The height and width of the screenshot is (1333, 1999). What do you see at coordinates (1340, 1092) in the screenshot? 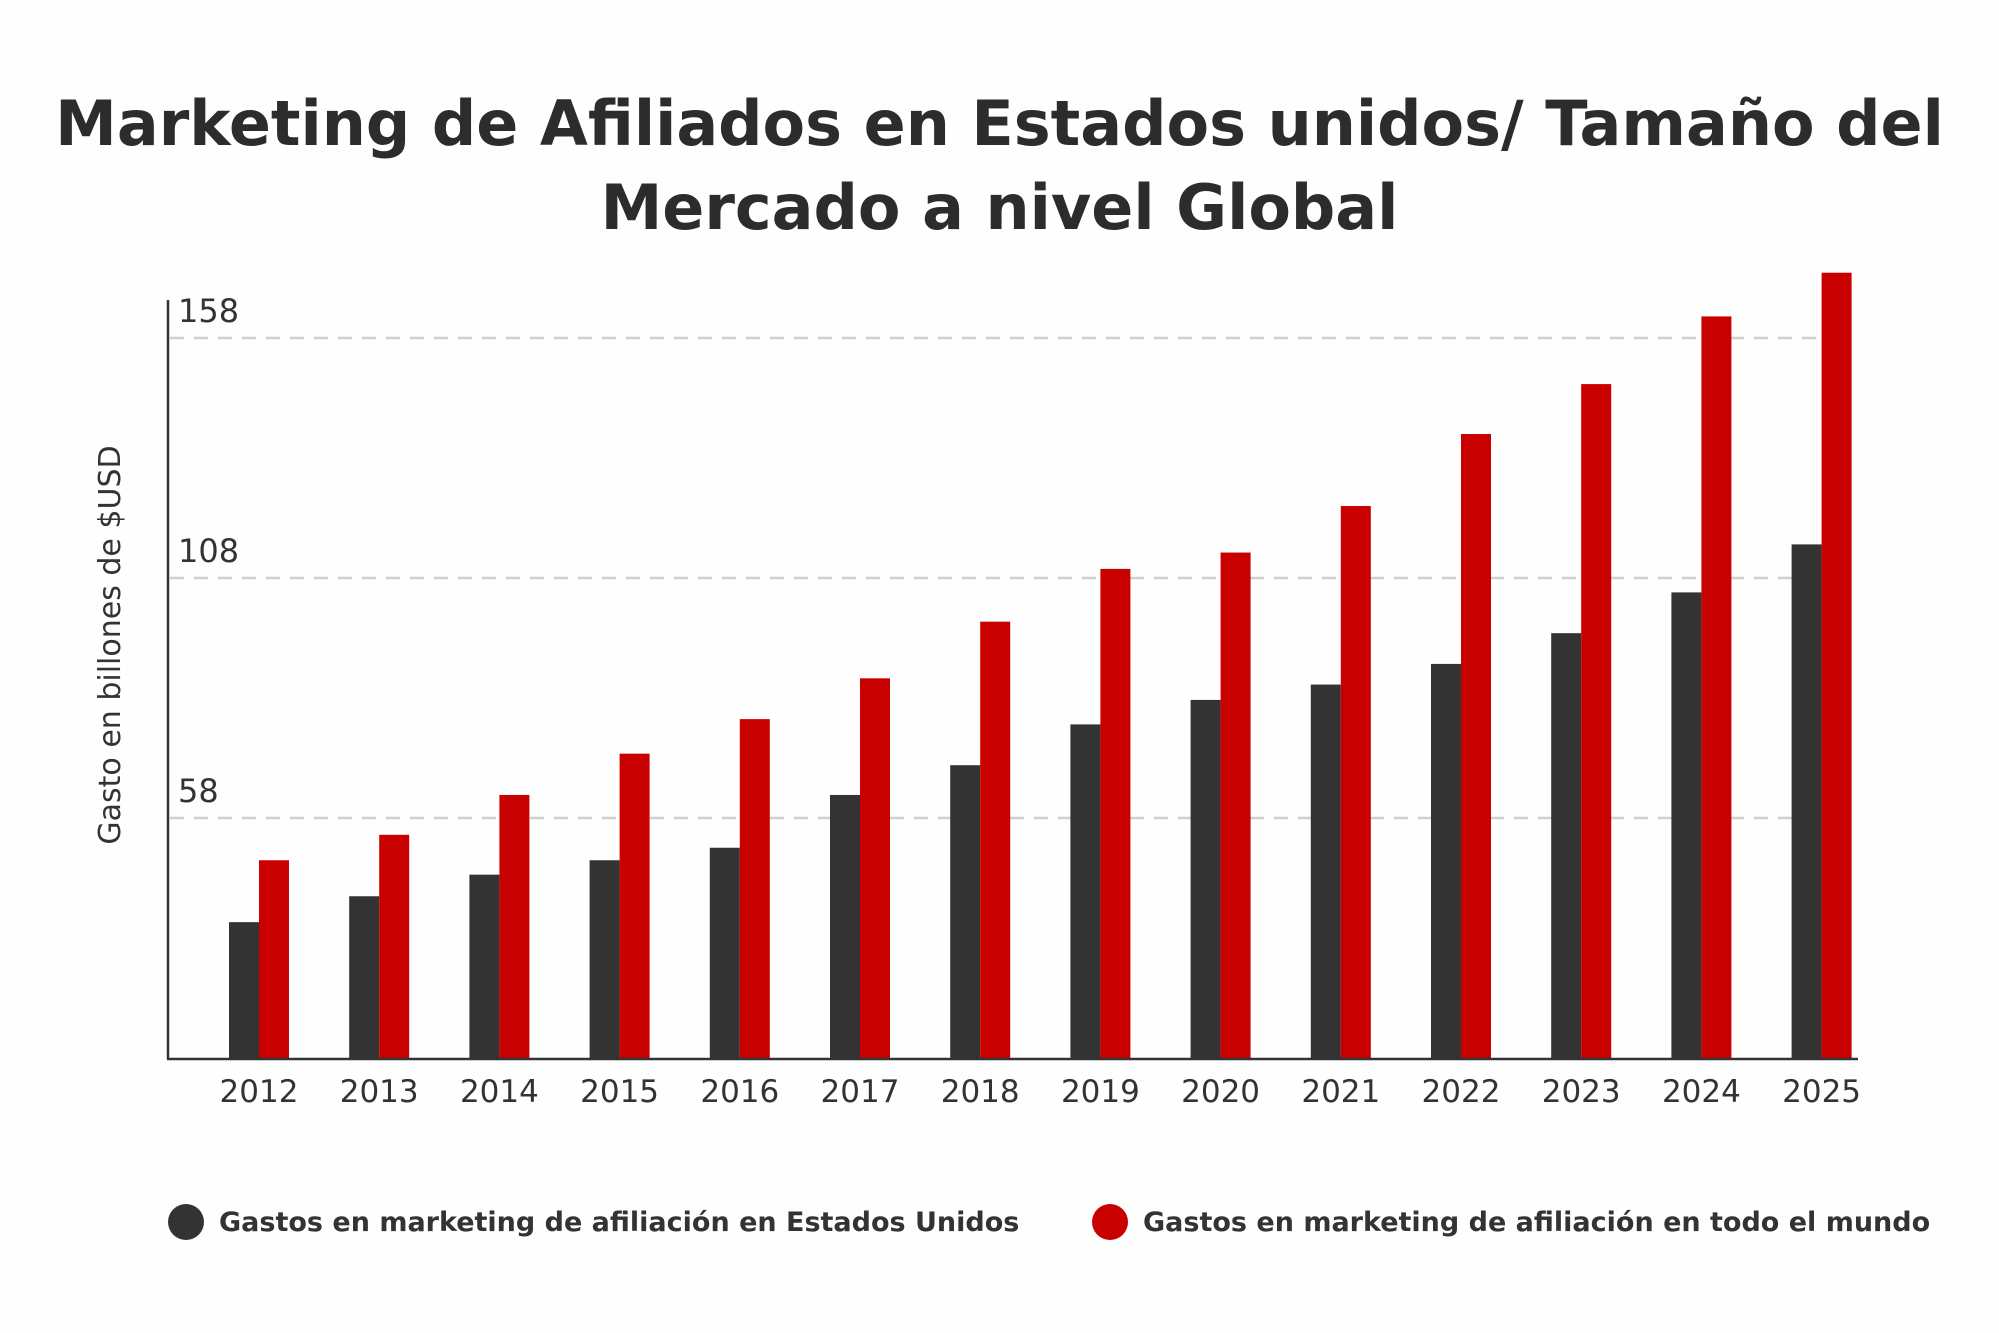
I see `x-tick-label: 2021` at bounding box center [1340, 1092].